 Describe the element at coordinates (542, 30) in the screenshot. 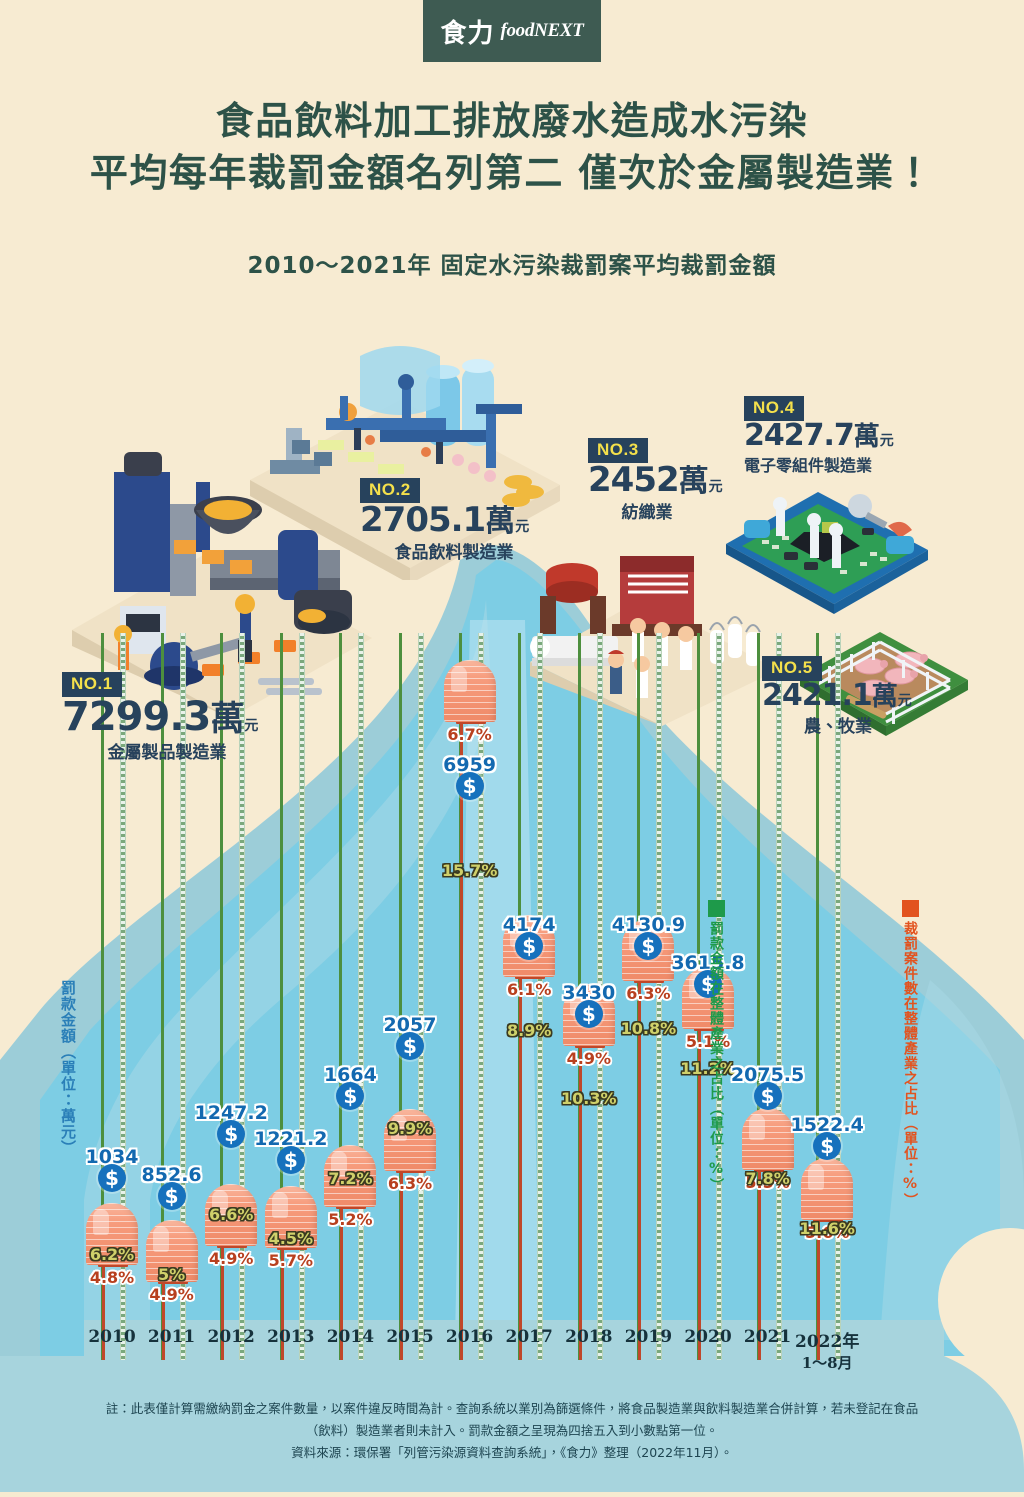

I see `brand-name-en: foodNEXT` at that location.